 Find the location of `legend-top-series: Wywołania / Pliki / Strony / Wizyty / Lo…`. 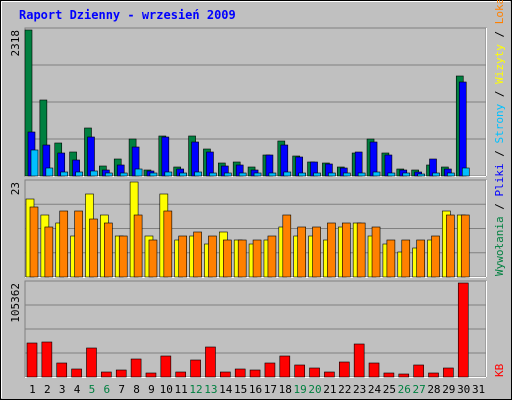

legend-top-series: Wywołania / Pliki / Strony / Wizyty / Lo… is located at coordinates (499, 138).